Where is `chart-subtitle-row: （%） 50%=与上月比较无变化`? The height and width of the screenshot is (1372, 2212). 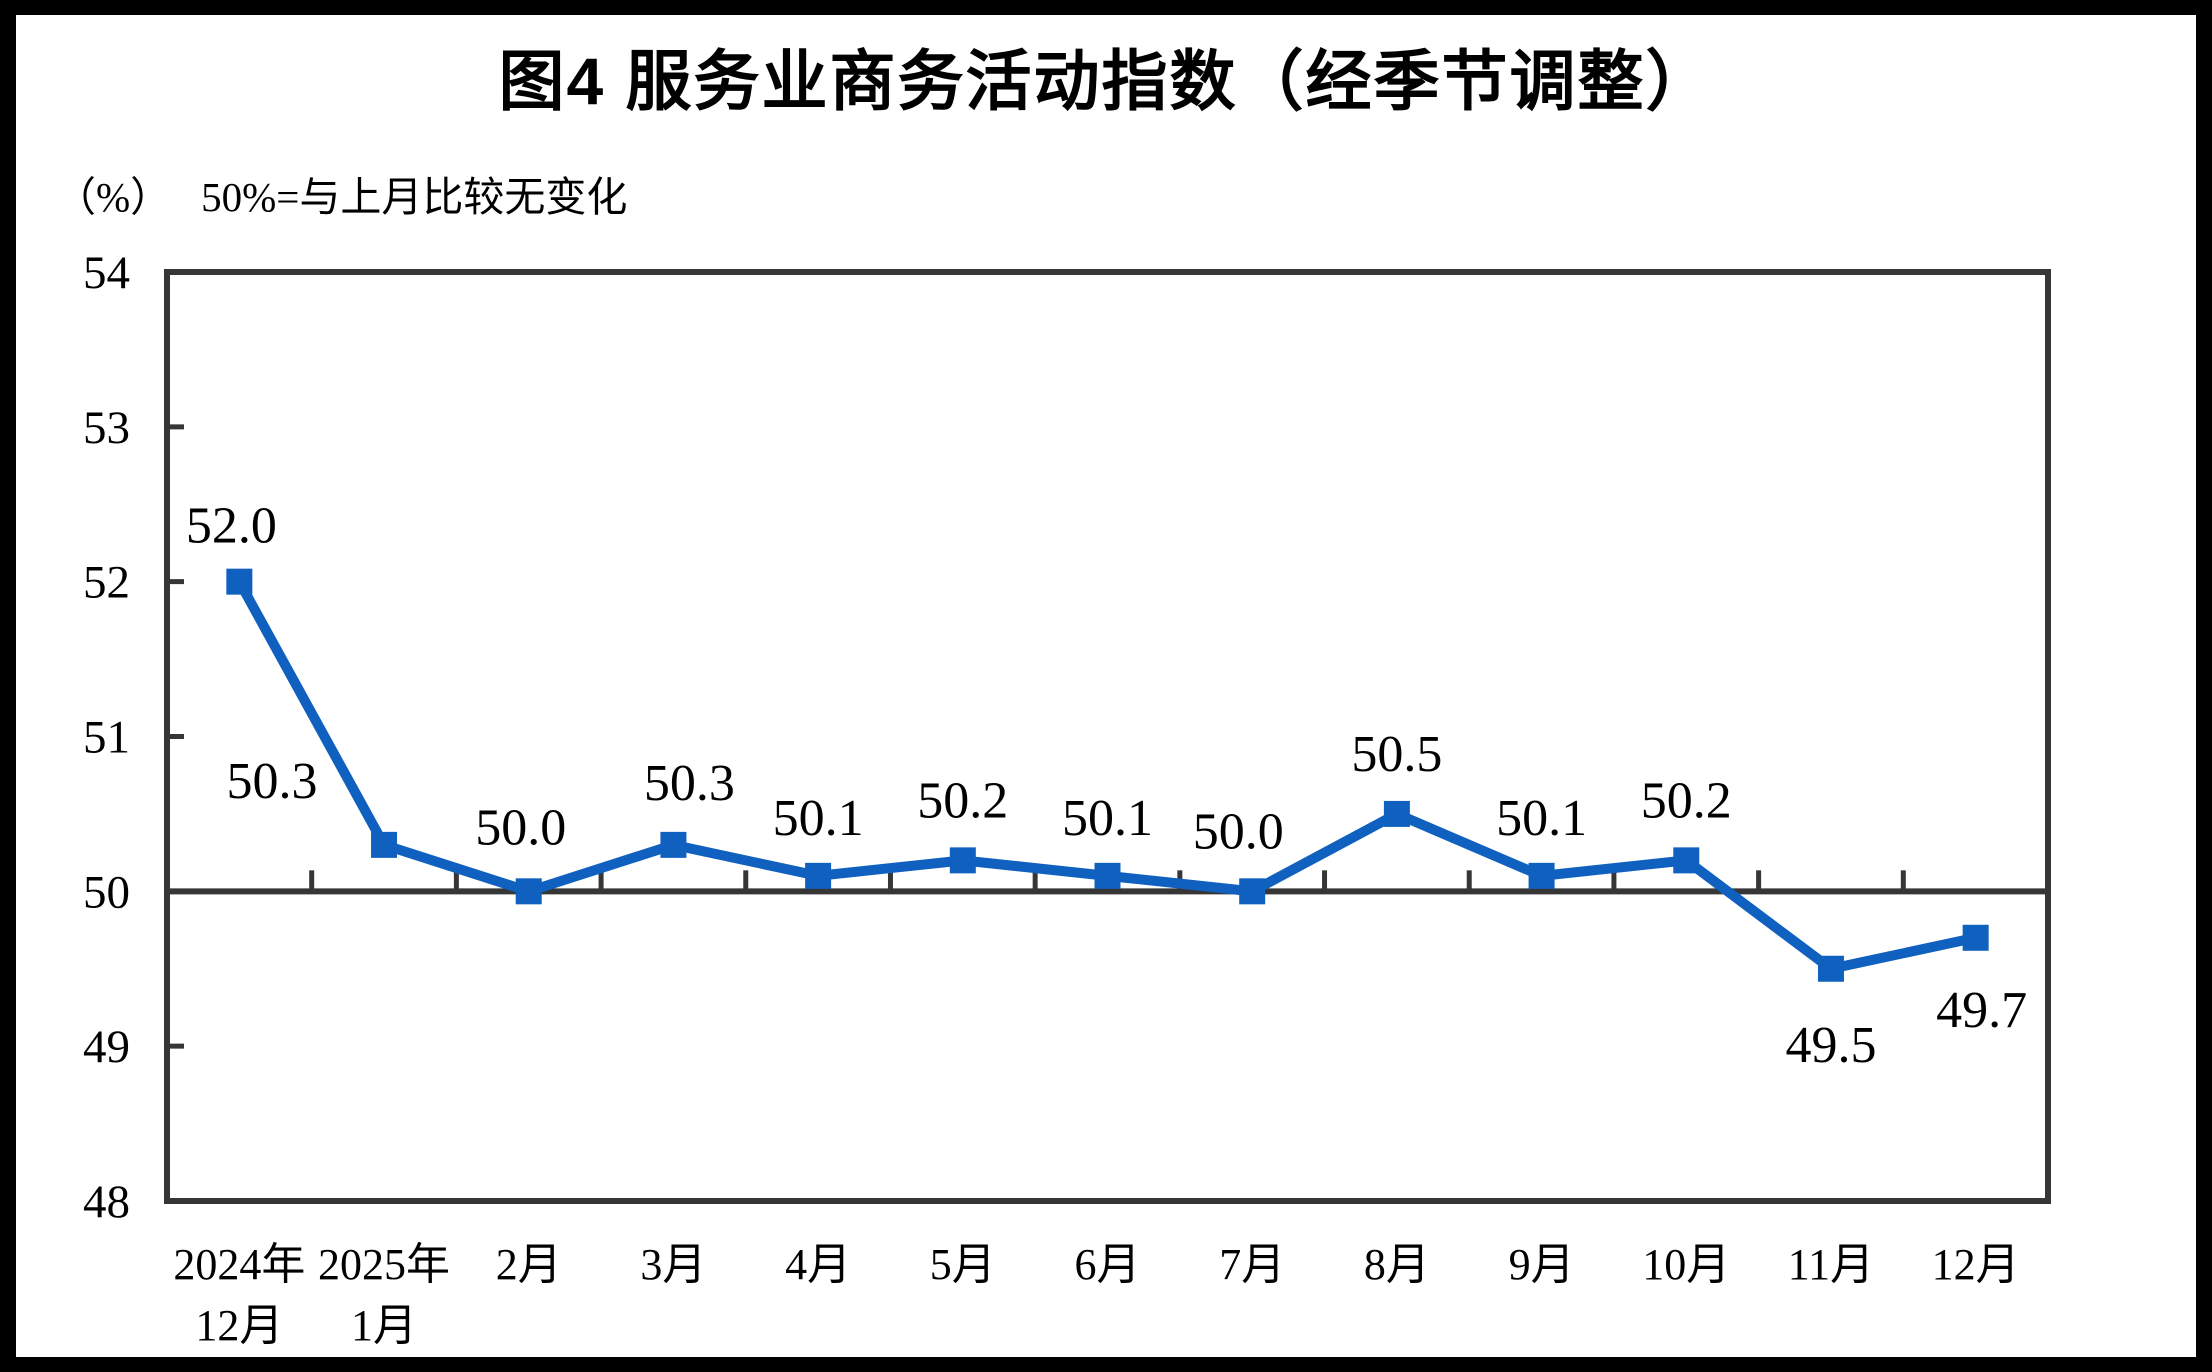
chart-subtitle-row: （%） 50%=与上月比较无变化 is located at coordinates (341, 193).